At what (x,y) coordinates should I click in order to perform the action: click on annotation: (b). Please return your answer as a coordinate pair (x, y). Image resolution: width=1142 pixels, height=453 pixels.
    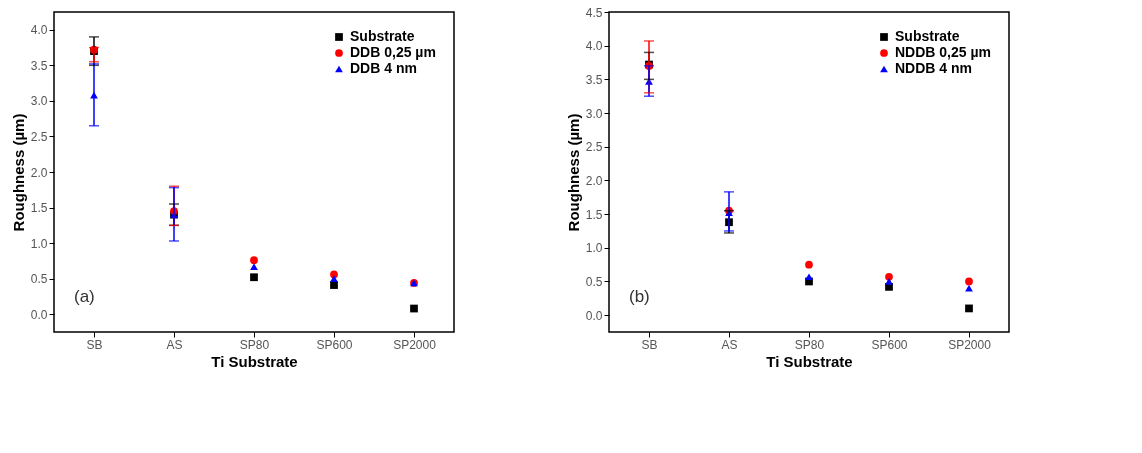
    Looking at the image, I should click on (639, 296).